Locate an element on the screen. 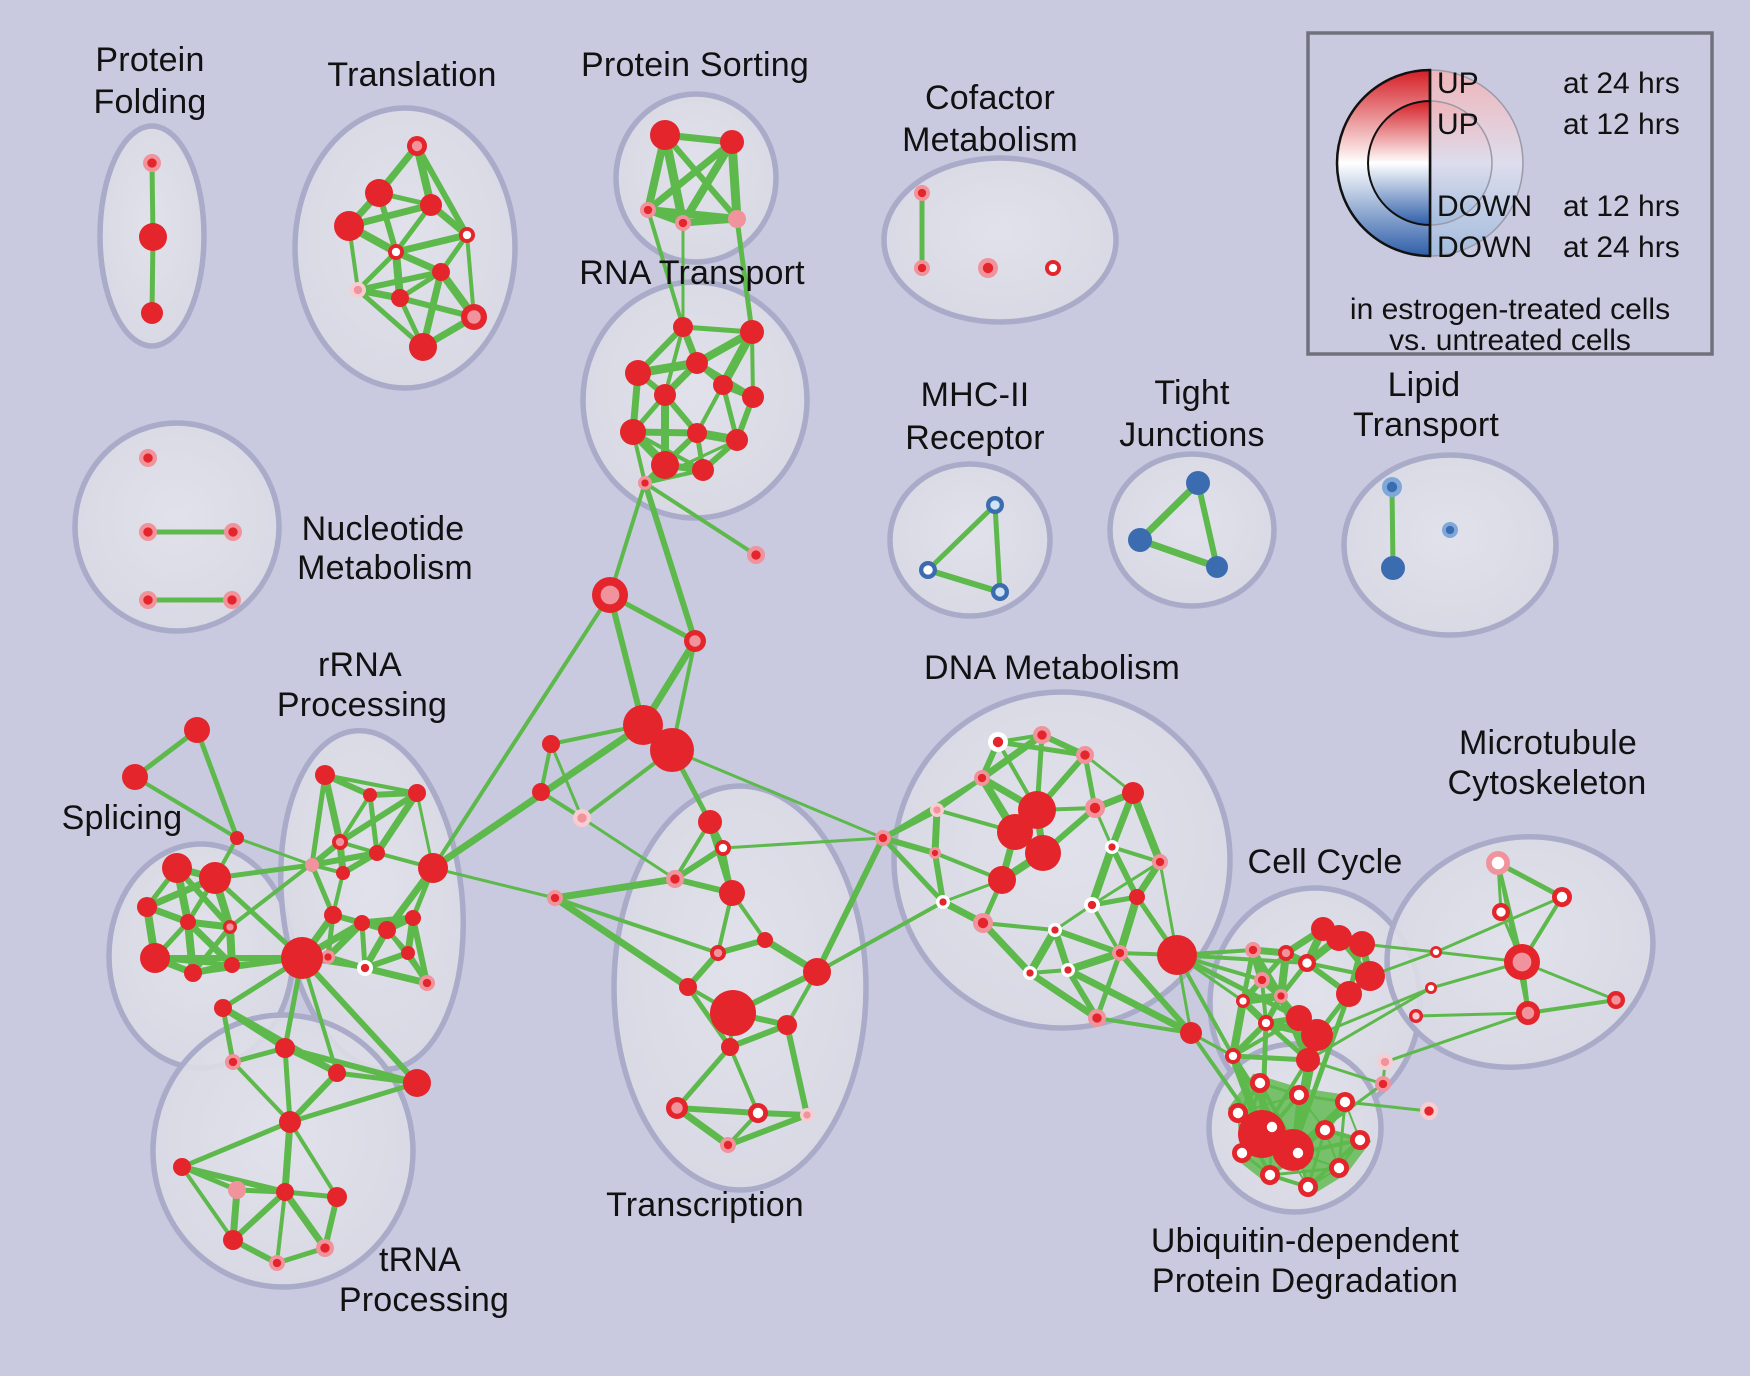 The image size is (1750, 1376). node-TN11 is located at coordinates (325, 1248).